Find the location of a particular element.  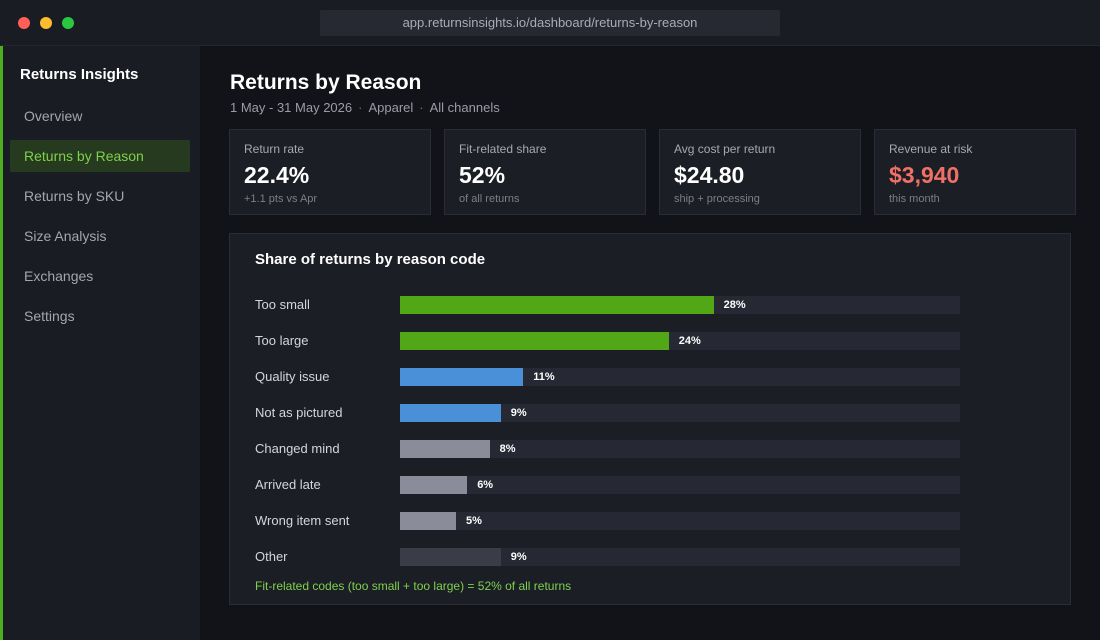

kpi-label: Fit-related share is located at coordinates (503, 149).